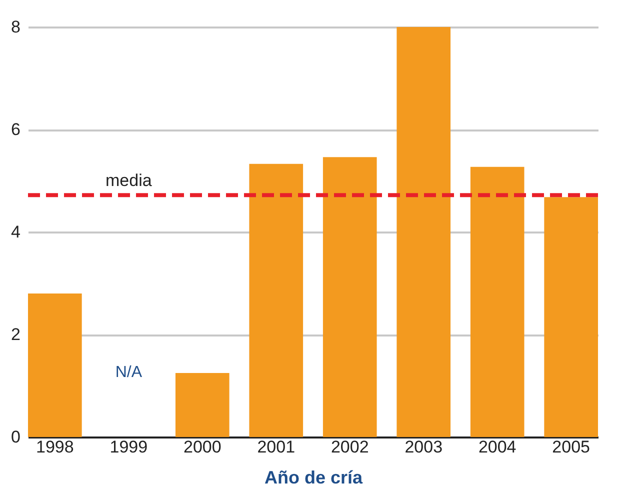 This screenshot has width=621, height=500. What do you see at coordinates (15, 334) in the screenshot?
I see `y-tick-label: 2` at bounding box center [15, 334].